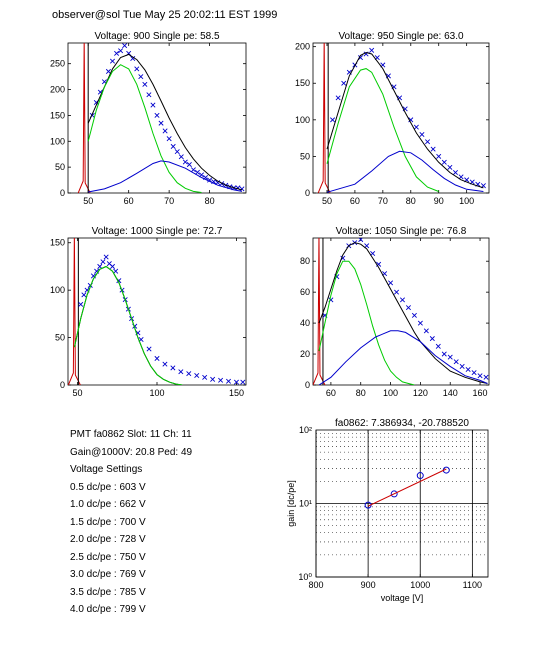 The image size is (540, 648). I want to click on x-tick-label: 100, so click(156, 393).